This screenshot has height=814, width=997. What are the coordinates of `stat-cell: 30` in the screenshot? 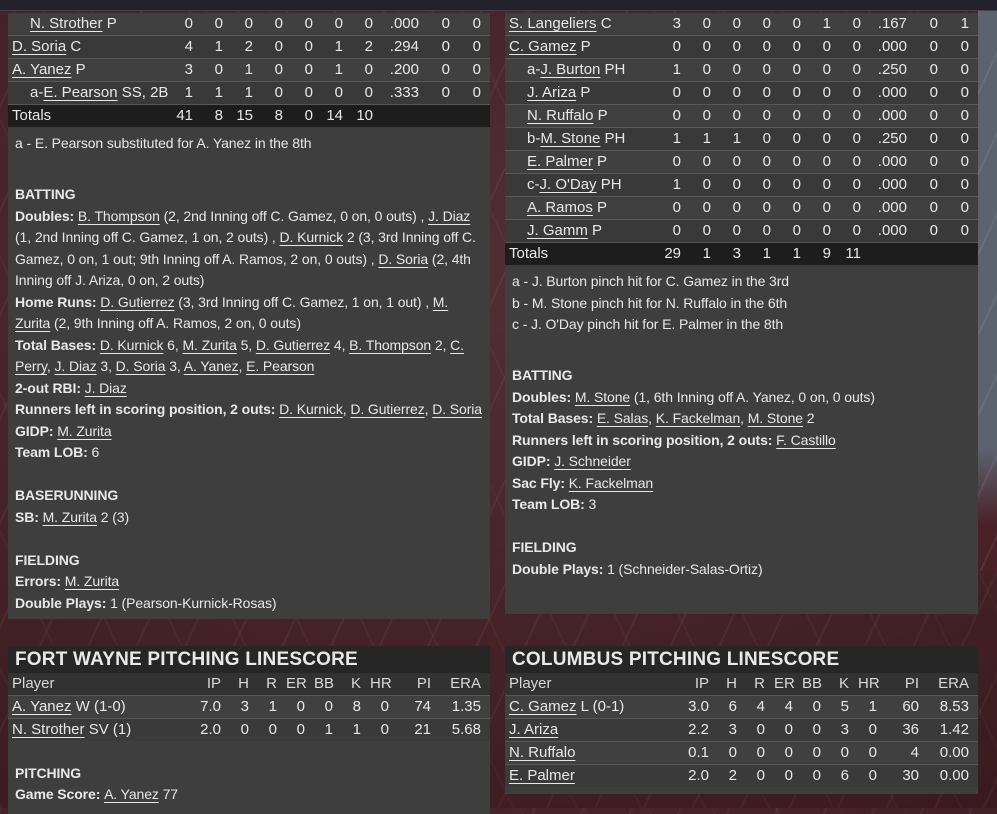 It's located at (910, 775).